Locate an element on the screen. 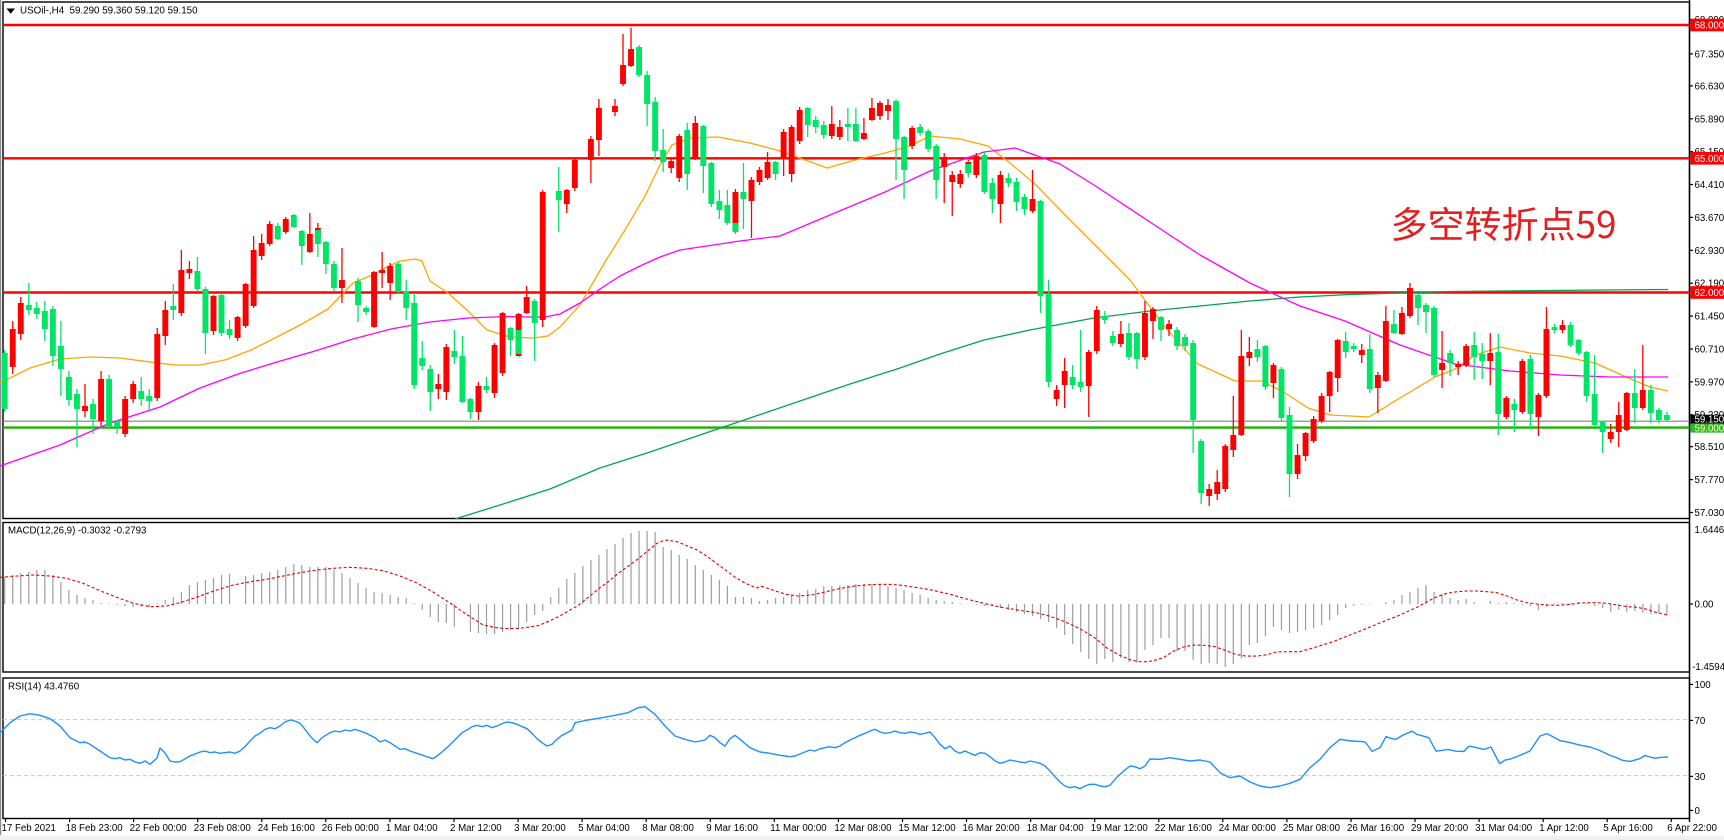  svg-text: 15 Mar 12:00 is located at coordinates (928, 828).